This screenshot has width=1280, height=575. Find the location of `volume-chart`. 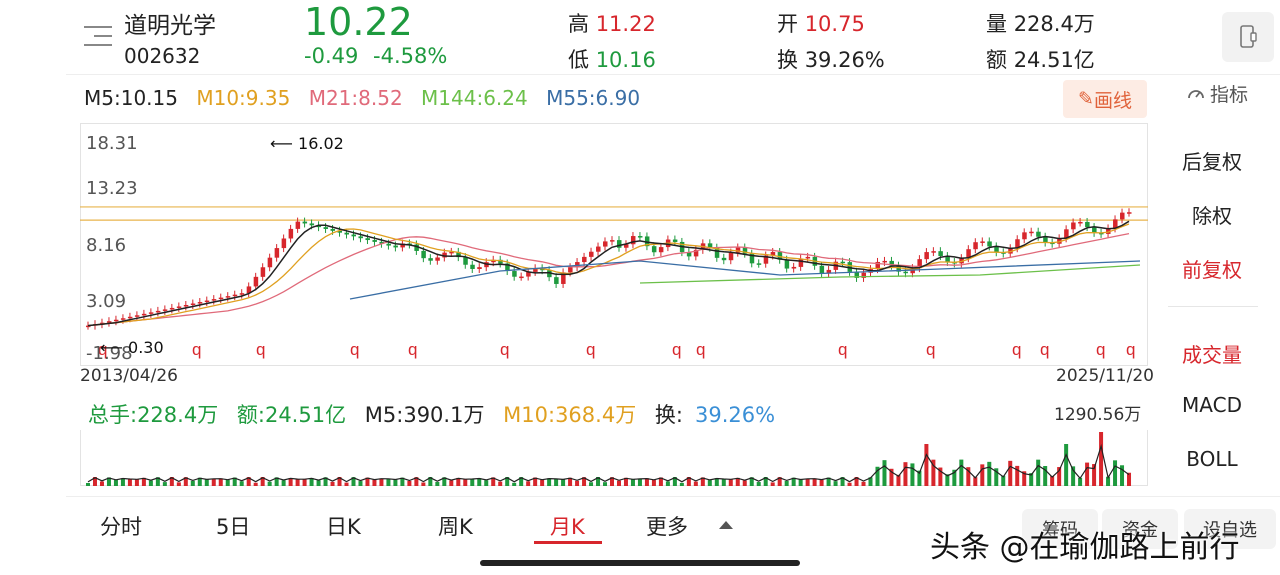

volume-chart is located at coordinates (614, 458).